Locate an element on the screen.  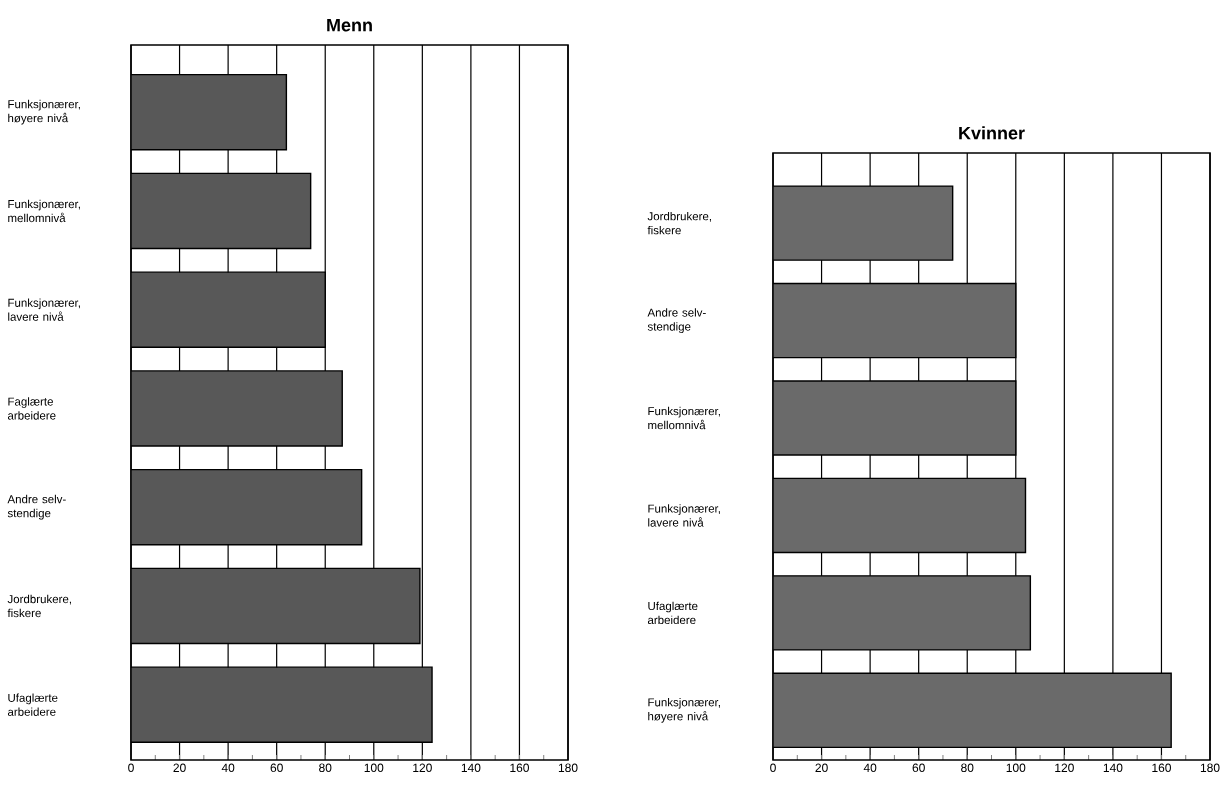
chart-title: Menn is located at coordinates (349, 25).